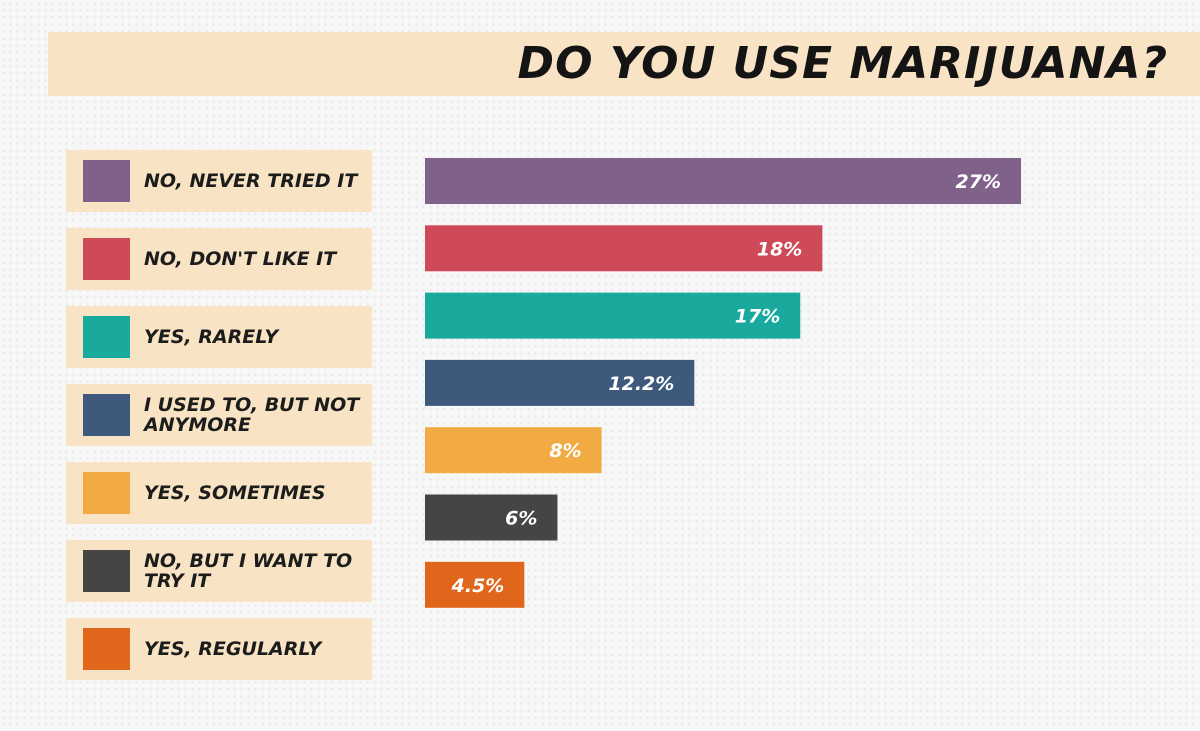 The image size is (1200, 731). Describe the element at coordinates (978, 182) in the screenshot. I see `bar-value-label: 27%` at that location.